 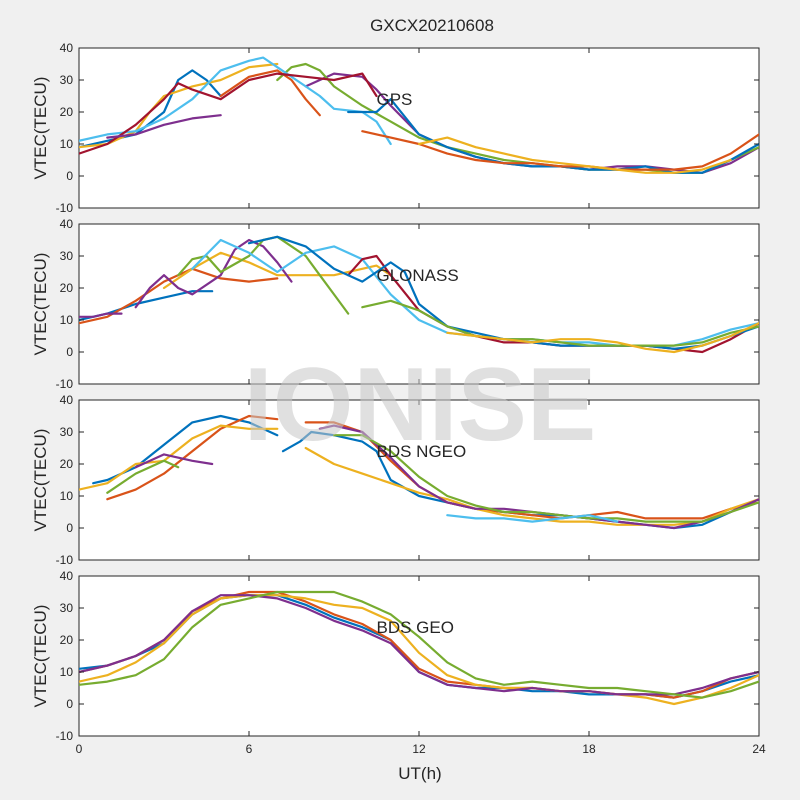 I want to click on x-tick-label: 18, so click(x=589, y=749).